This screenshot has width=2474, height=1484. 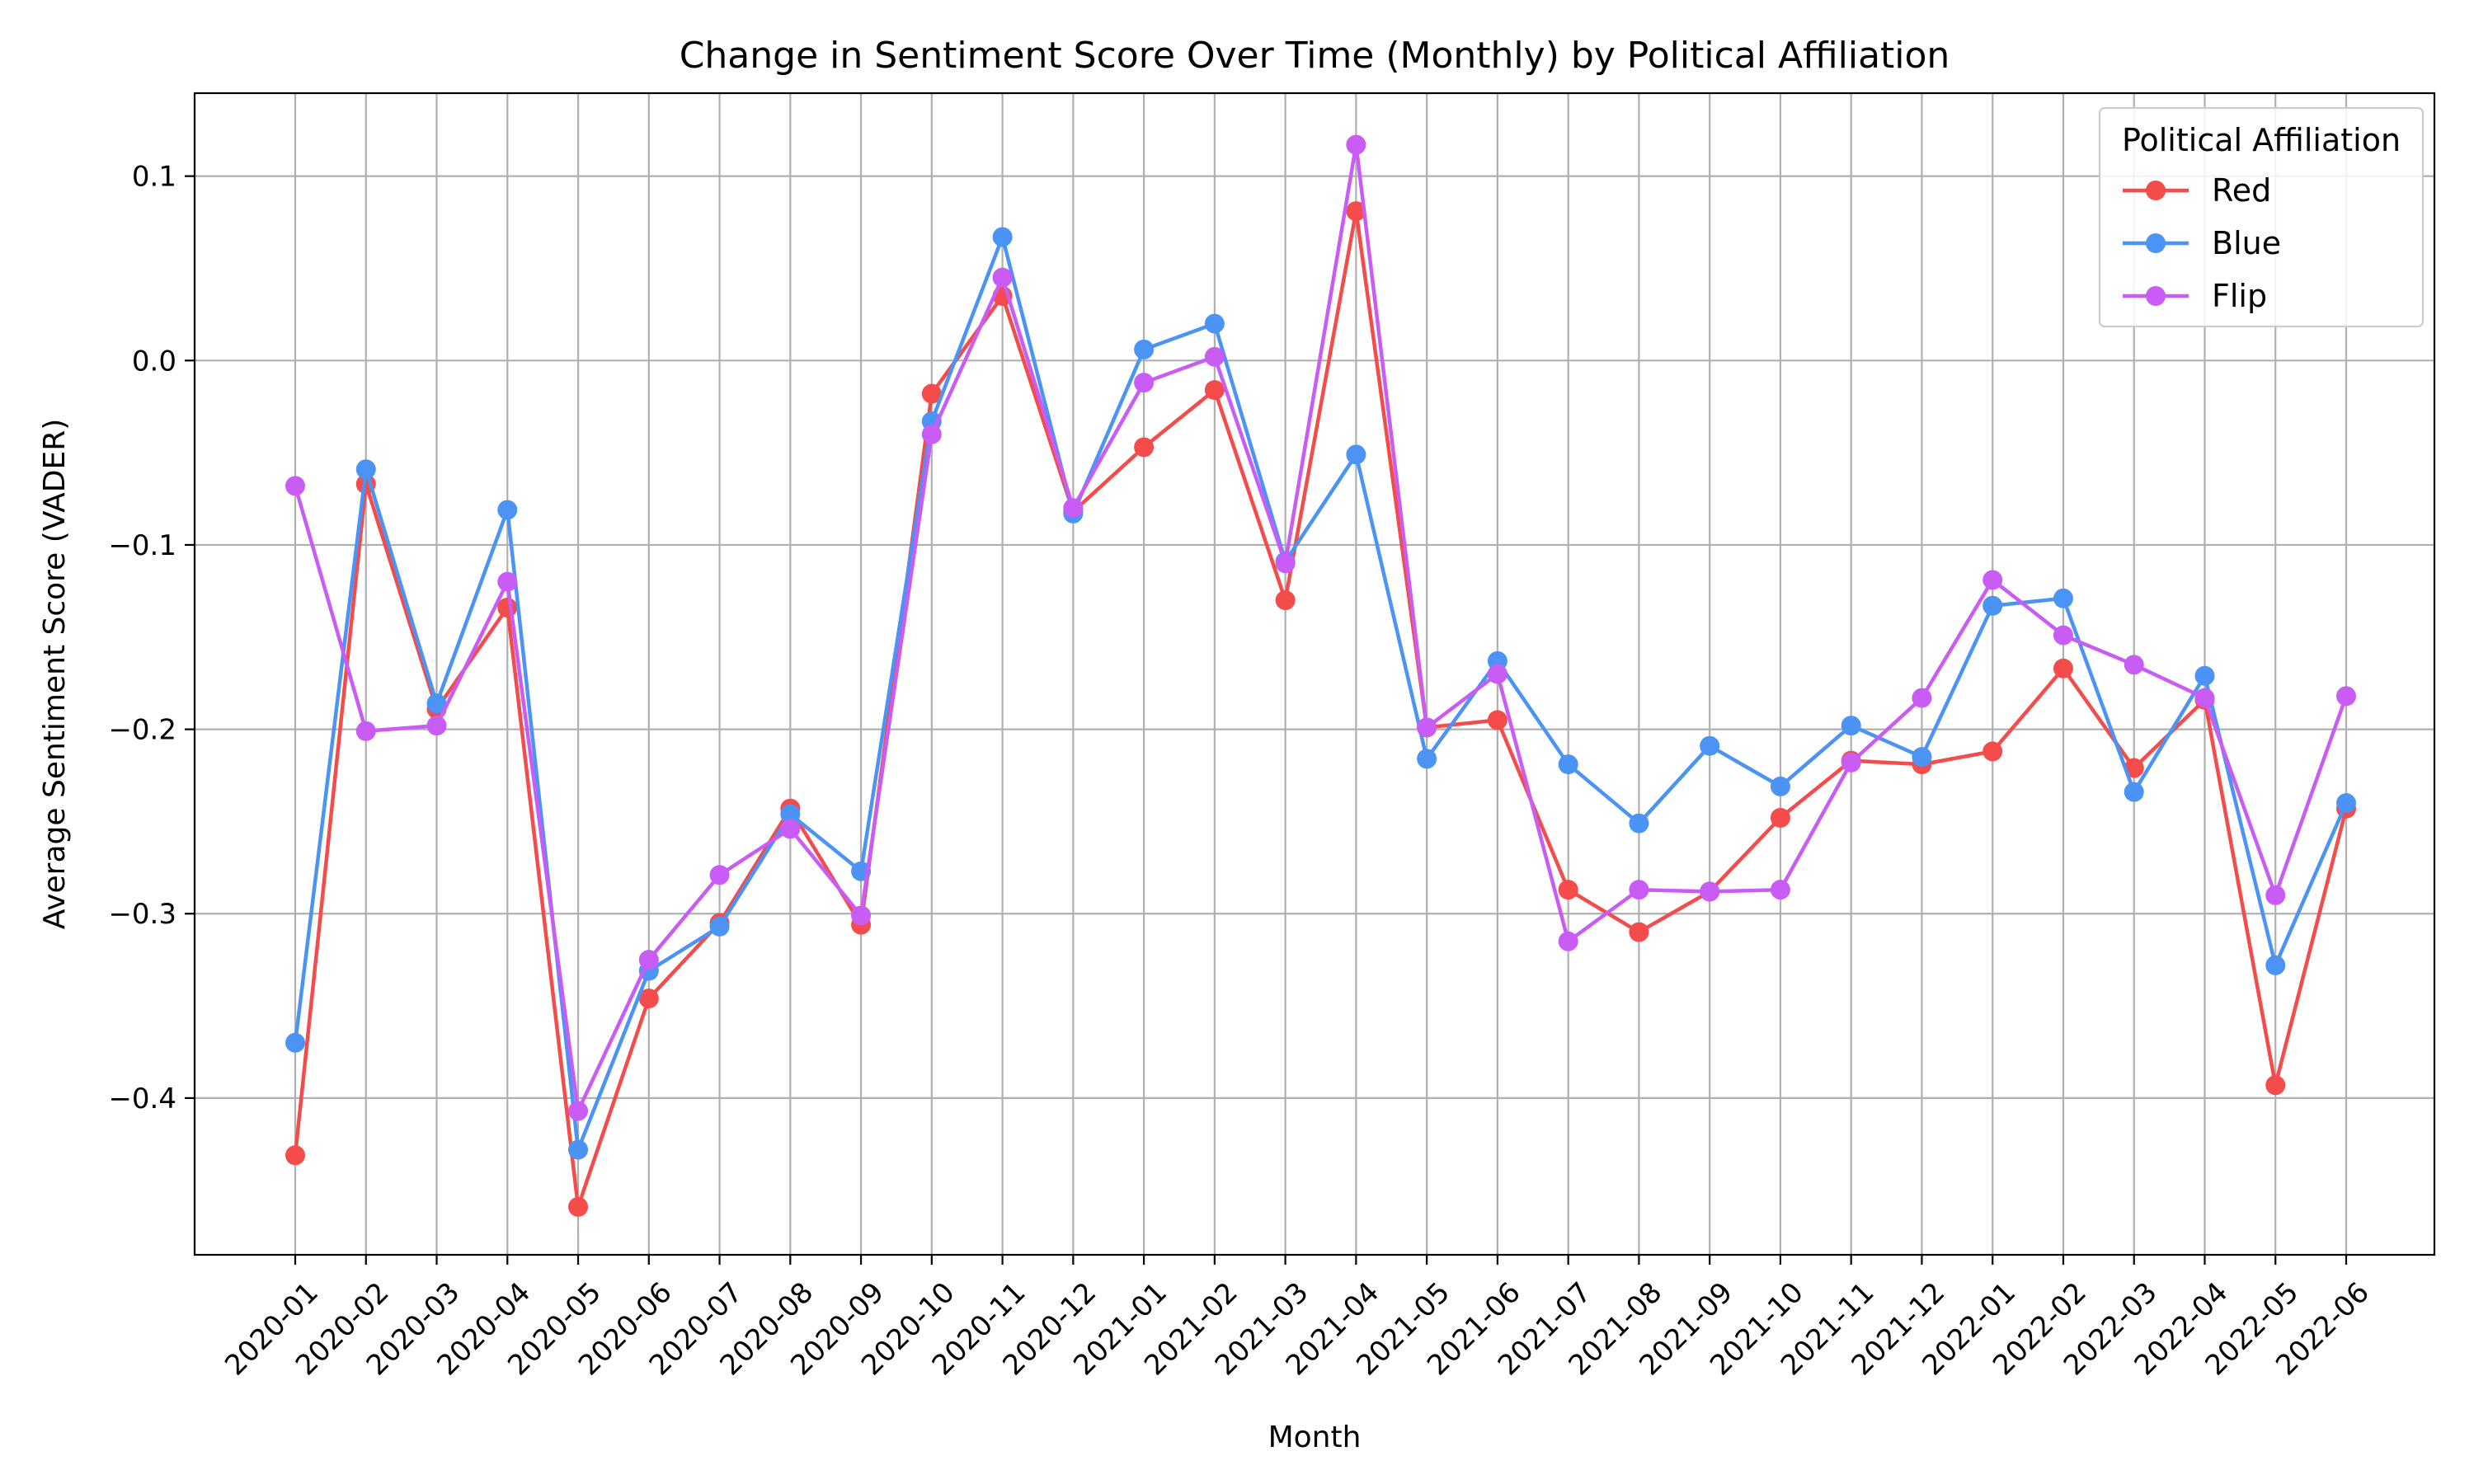 I want to click on y-tick-label: 0.1, so click(x=154, y=177).